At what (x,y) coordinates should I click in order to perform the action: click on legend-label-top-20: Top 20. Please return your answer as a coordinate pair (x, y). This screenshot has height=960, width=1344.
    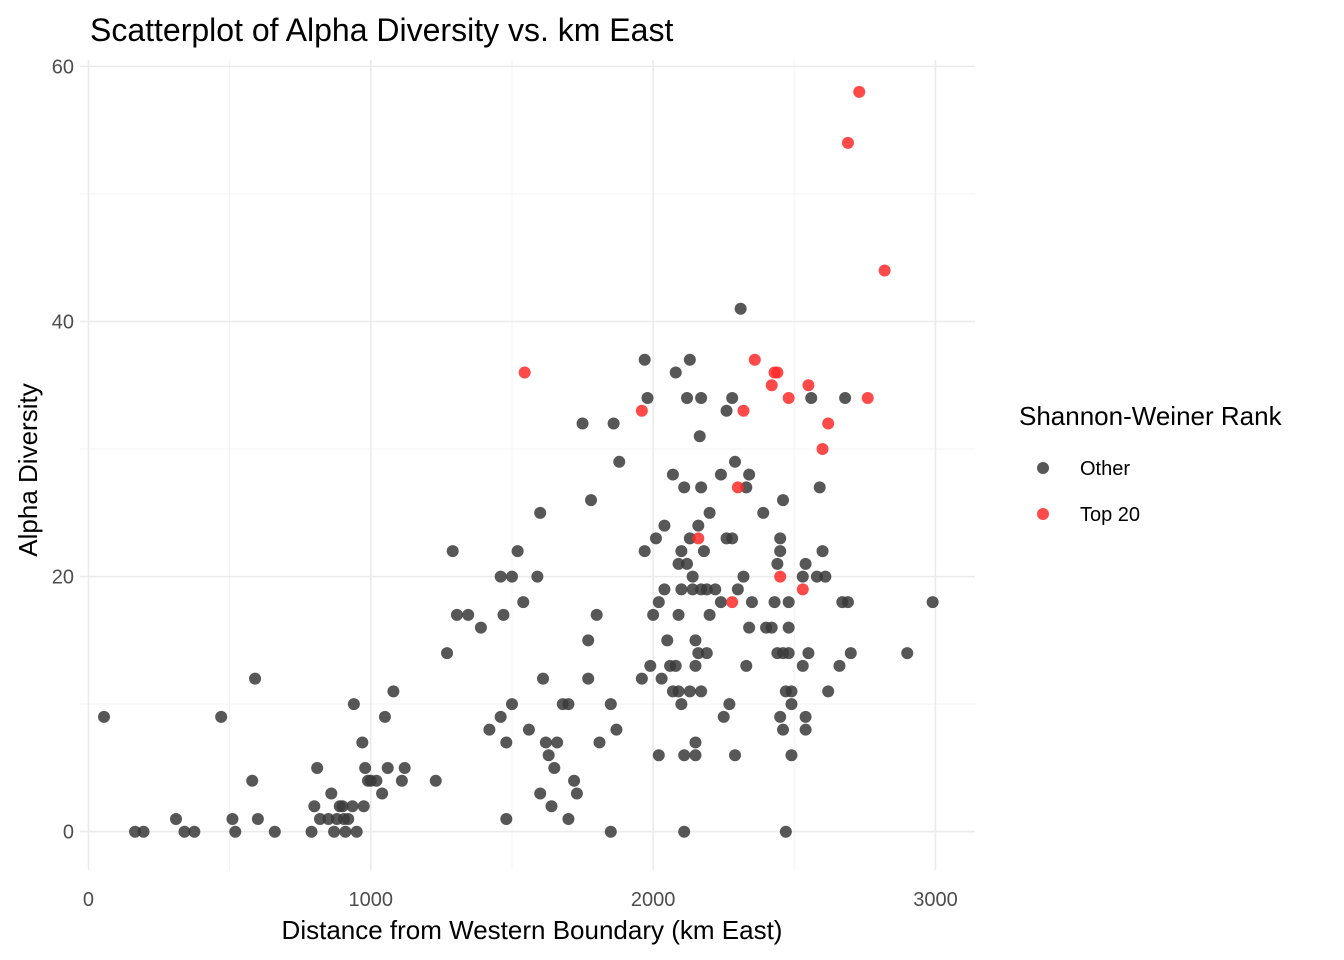
    Looking at the image, I should click on (1110, 515).